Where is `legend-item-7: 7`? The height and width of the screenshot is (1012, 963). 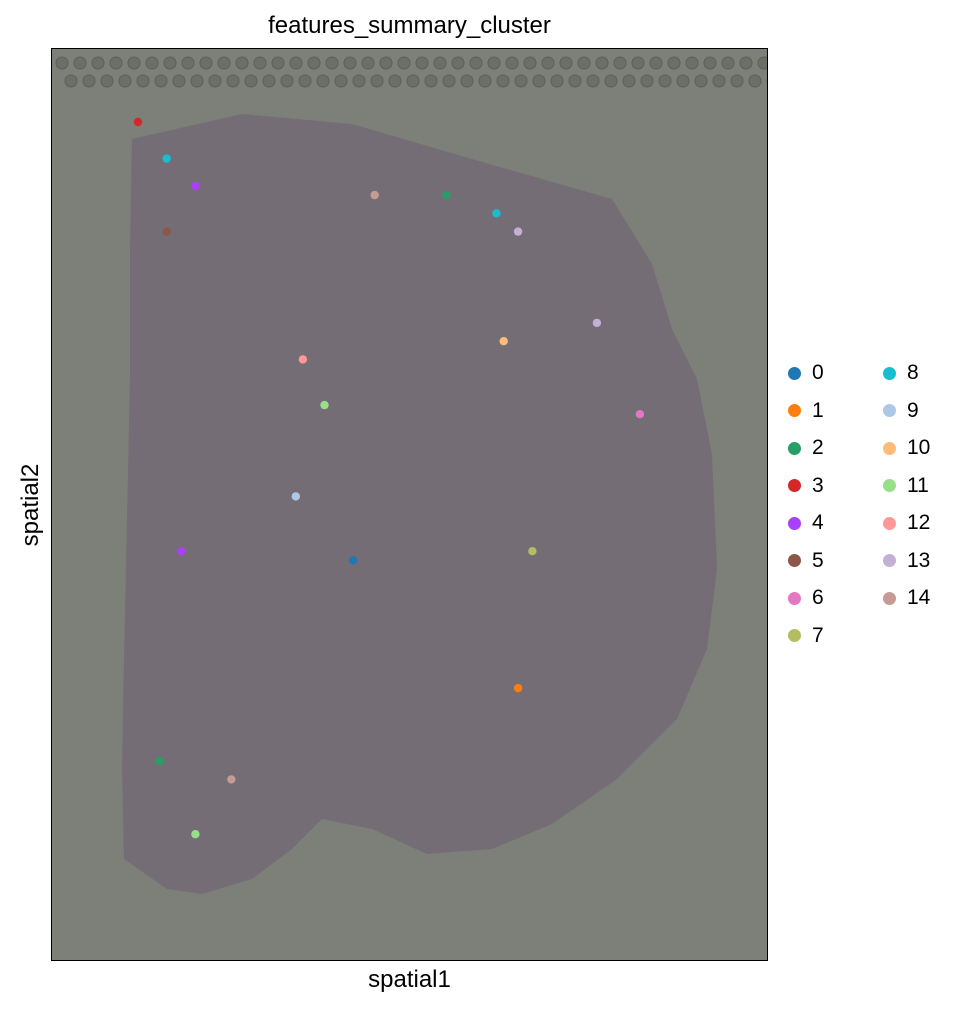 legend-item-7: 7 is located at coordinates (806, 636).